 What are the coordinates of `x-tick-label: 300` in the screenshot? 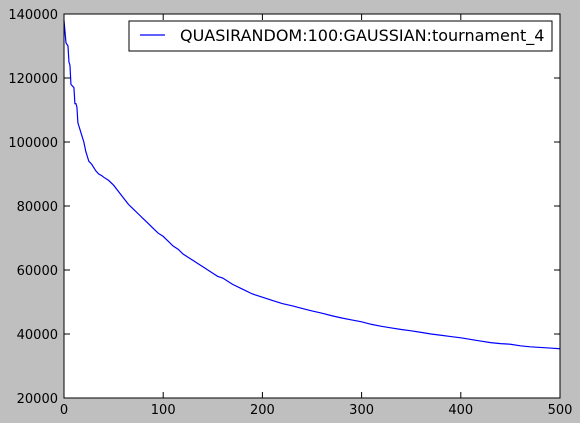 It's located at (361, 410).